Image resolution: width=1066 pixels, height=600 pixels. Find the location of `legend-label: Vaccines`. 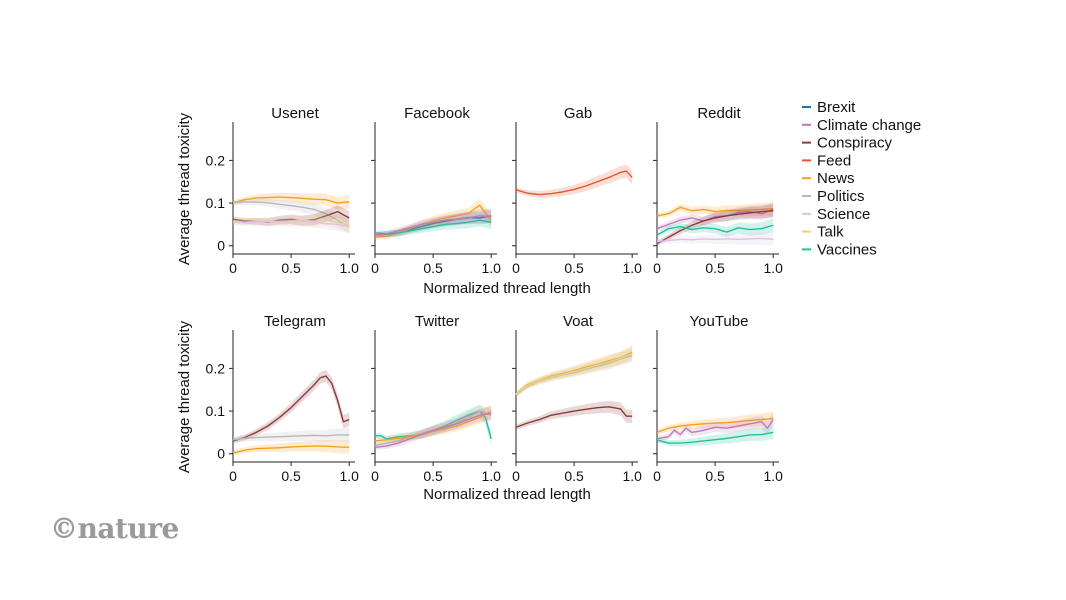

legend-label: Vaccines is located at coordinates (847, 249).